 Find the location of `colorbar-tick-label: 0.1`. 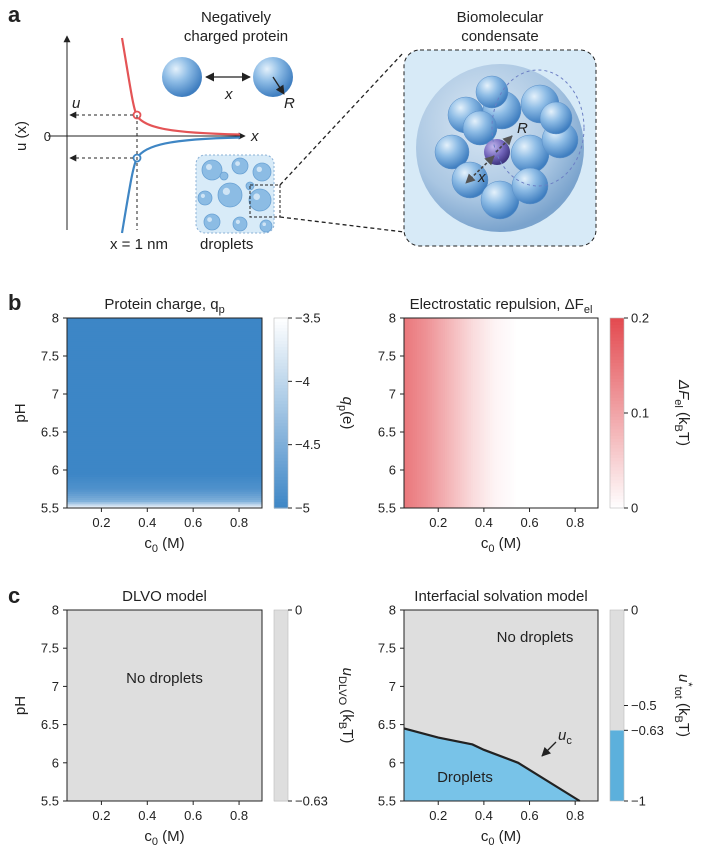

colorbar-tick-label: 0.1 is located at coordinates (640, 413).